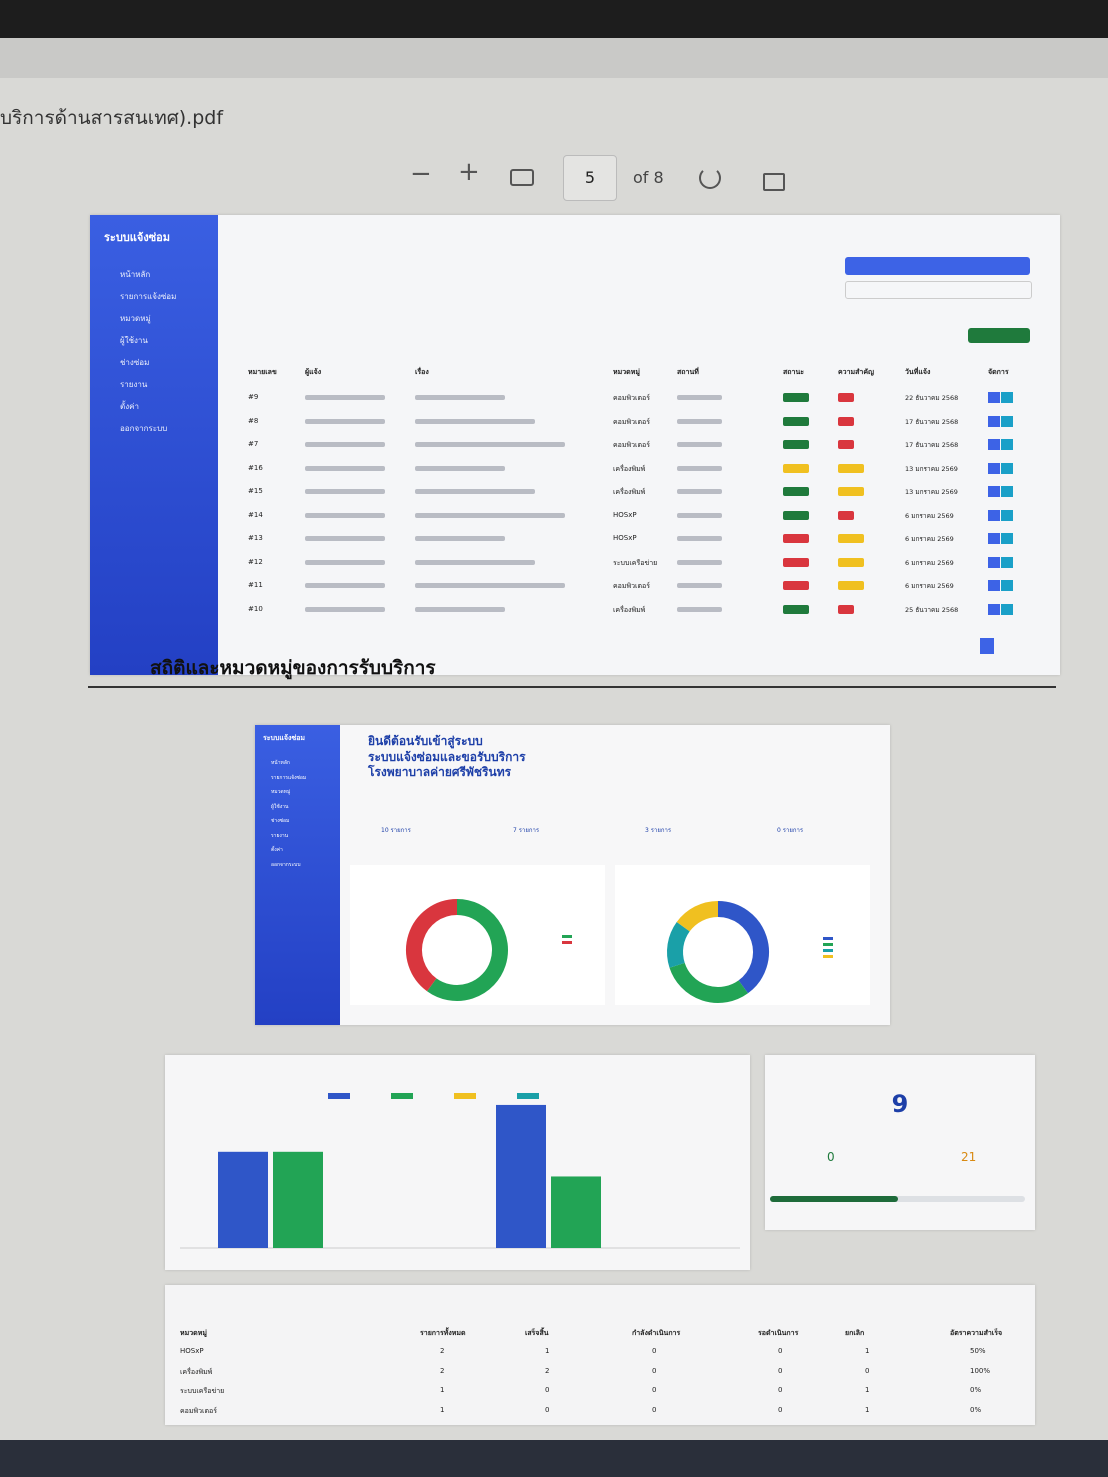 This screenshot has width=1108, height=1477. What do you see at coordinates (469, 172) in the screenshot?
I see `zoom-in: +` at bounding box center [469, 172].